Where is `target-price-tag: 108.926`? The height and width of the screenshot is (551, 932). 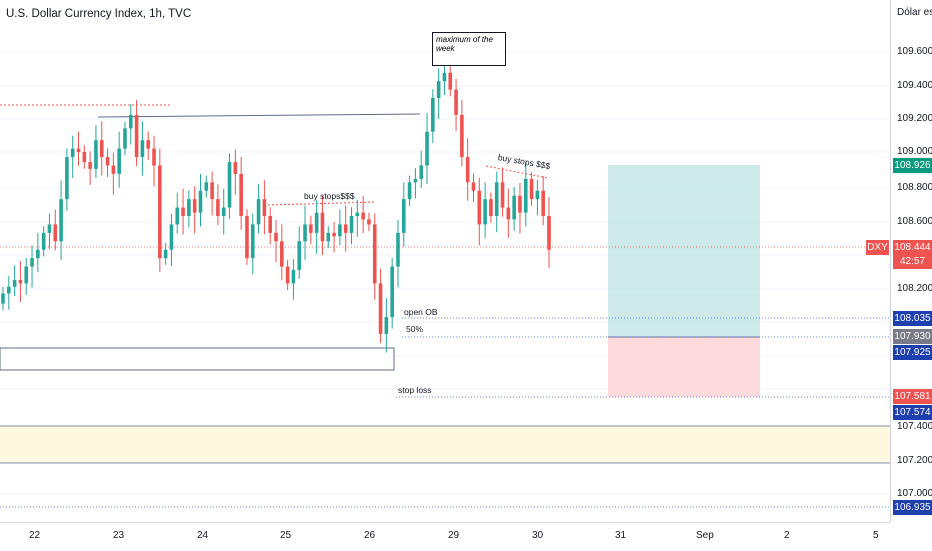
target-price-tag: 108.926 is located at coordinates (912, 165).